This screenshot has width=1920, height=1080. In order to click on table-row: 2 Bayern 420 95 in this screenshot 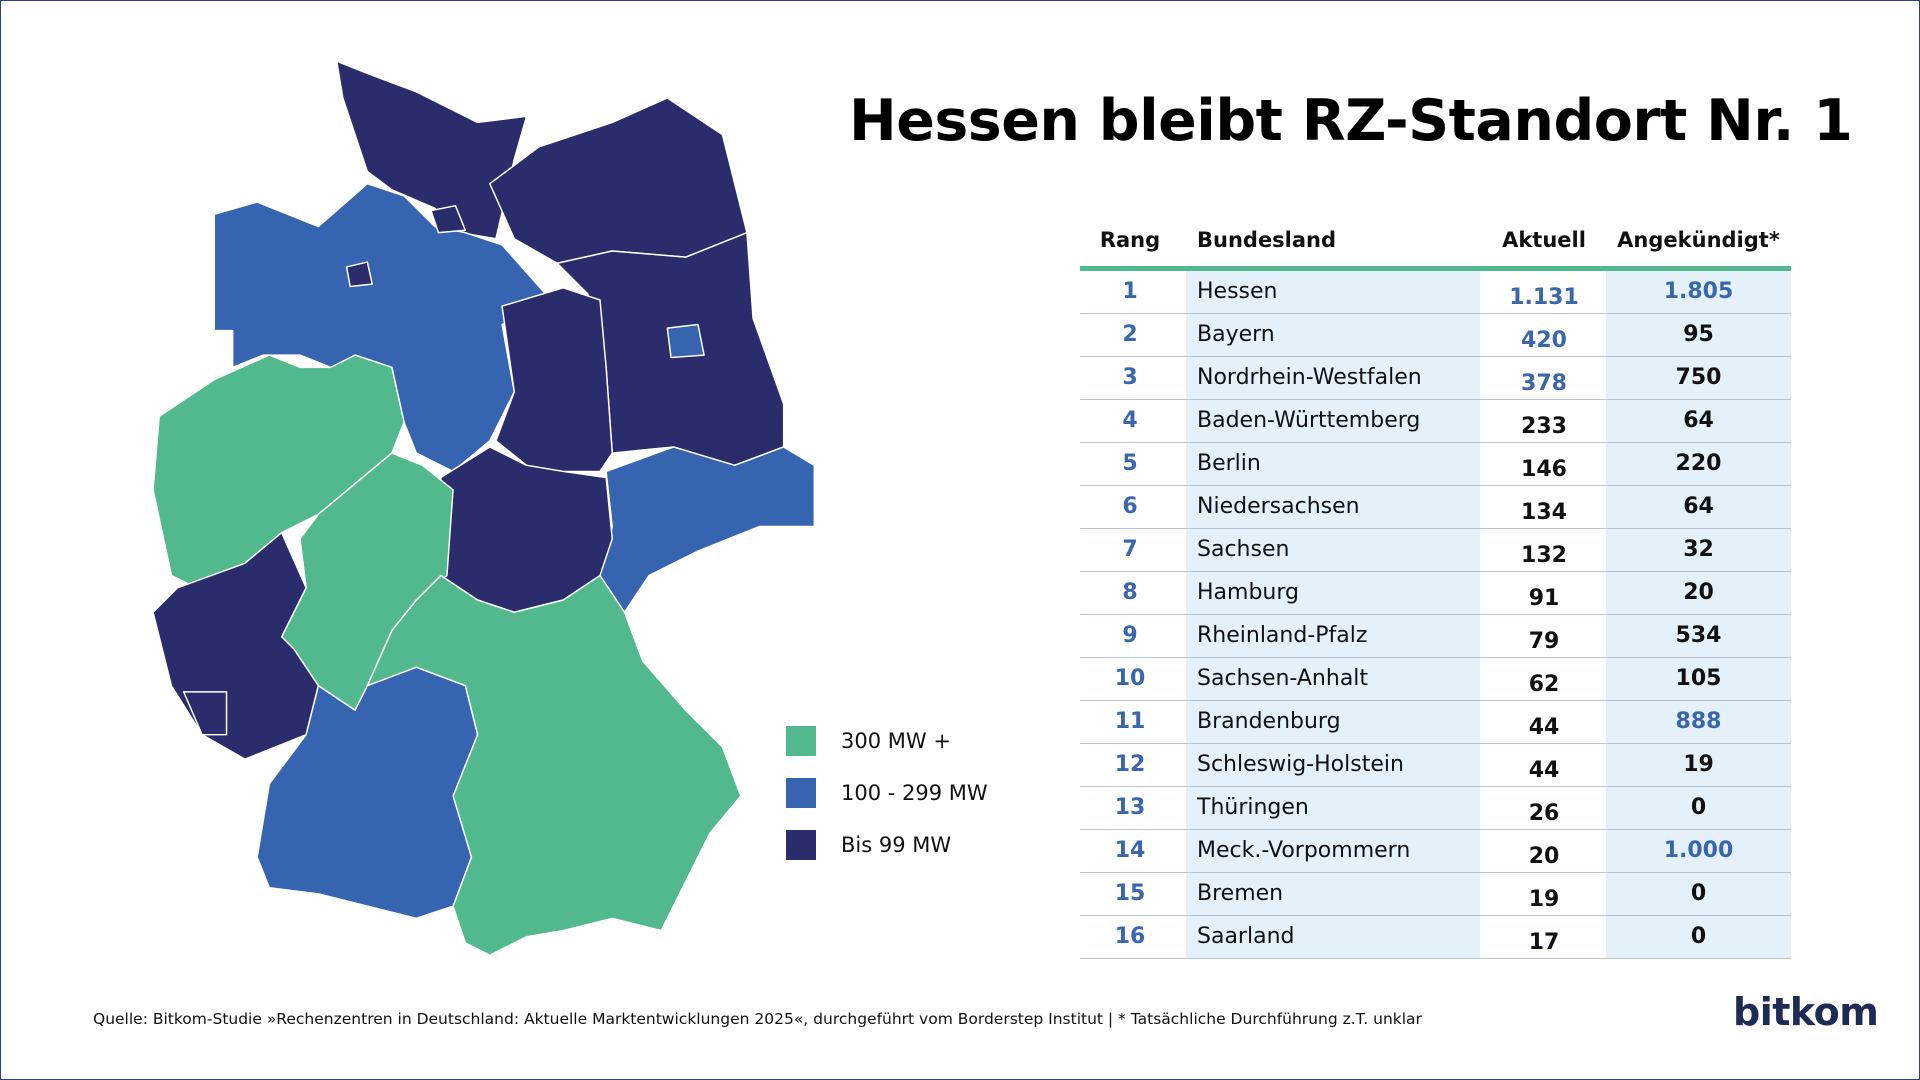, I will do `click(1435, 335)`.